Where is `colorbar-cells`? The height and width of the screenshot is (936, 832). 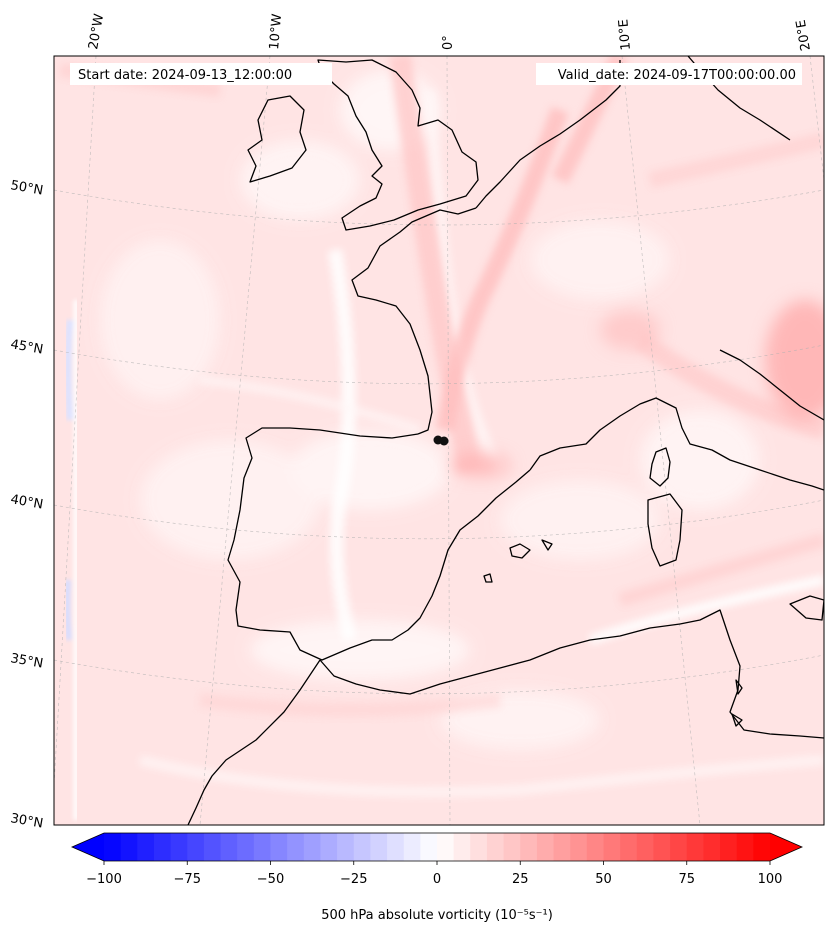 colorbar-cells is located at coordinates (437, 847).